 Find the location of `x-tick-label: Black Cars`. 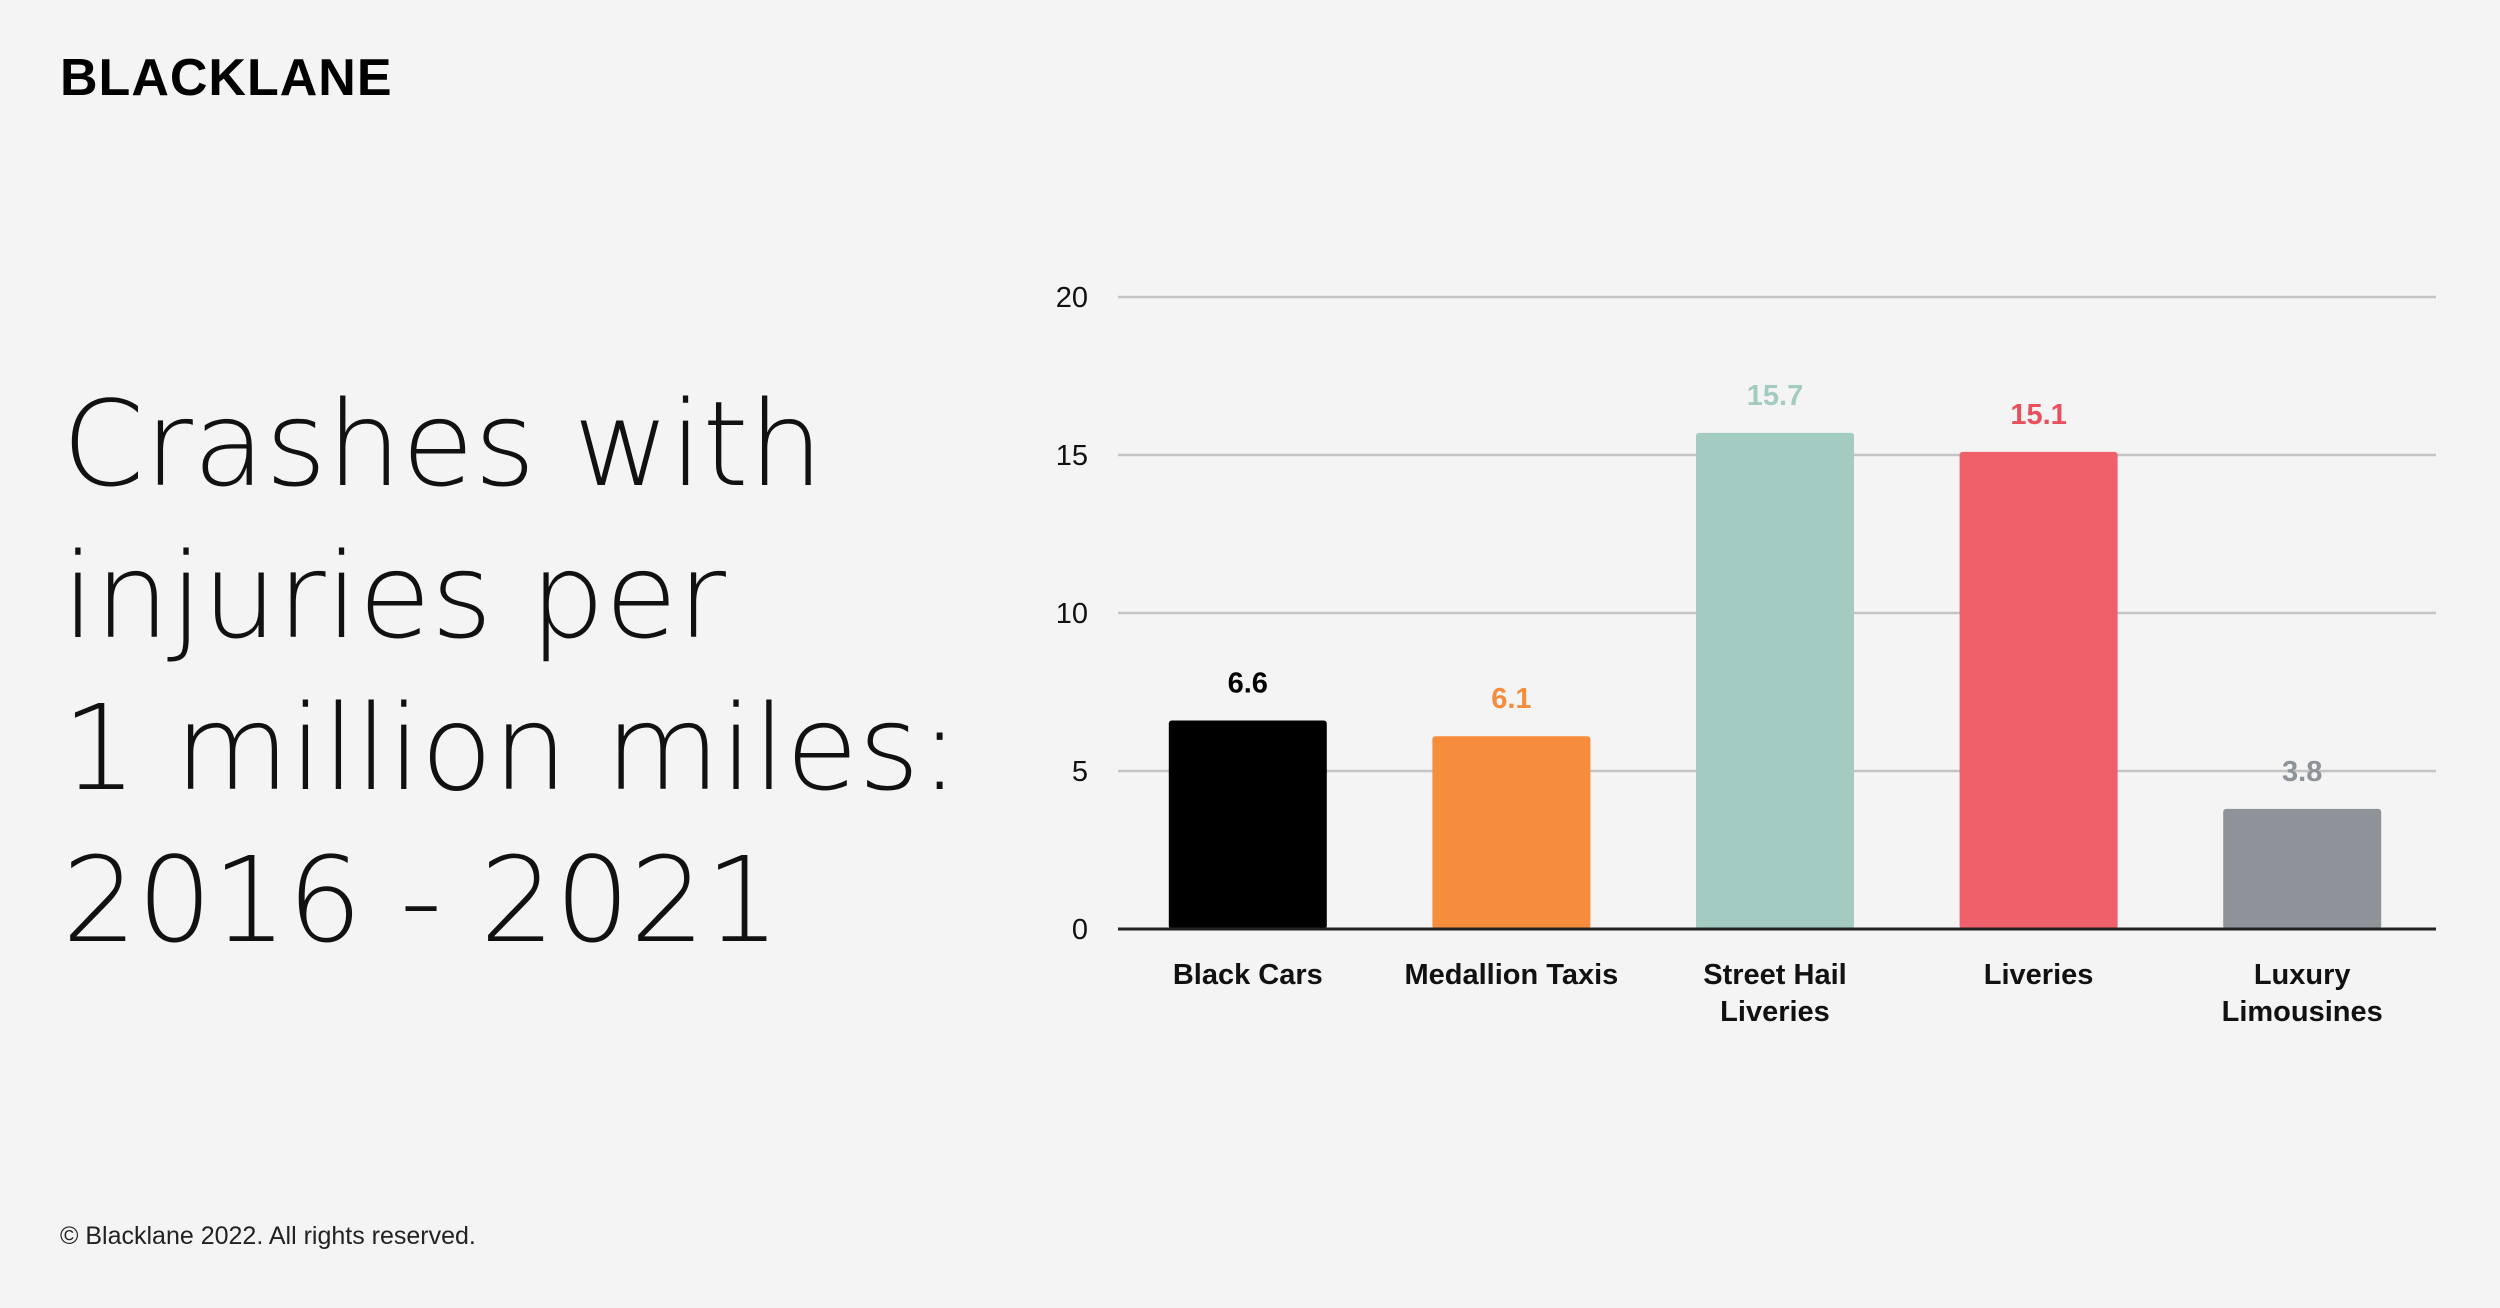

x-tick-label: Black Cars is located at coordinates (1248, 975).